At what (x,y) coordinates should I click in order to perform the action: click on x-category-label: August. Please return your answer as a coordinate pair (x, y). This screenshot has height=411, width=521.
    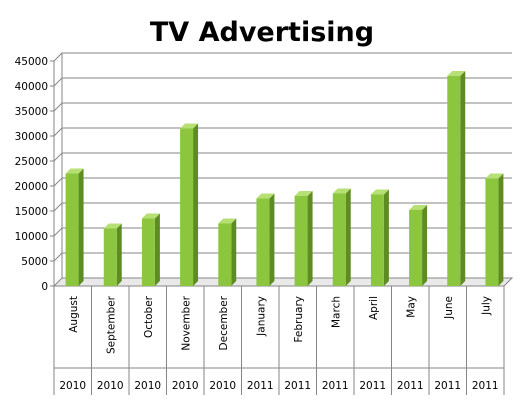
    Looking at the image, I should click on (74, 314).